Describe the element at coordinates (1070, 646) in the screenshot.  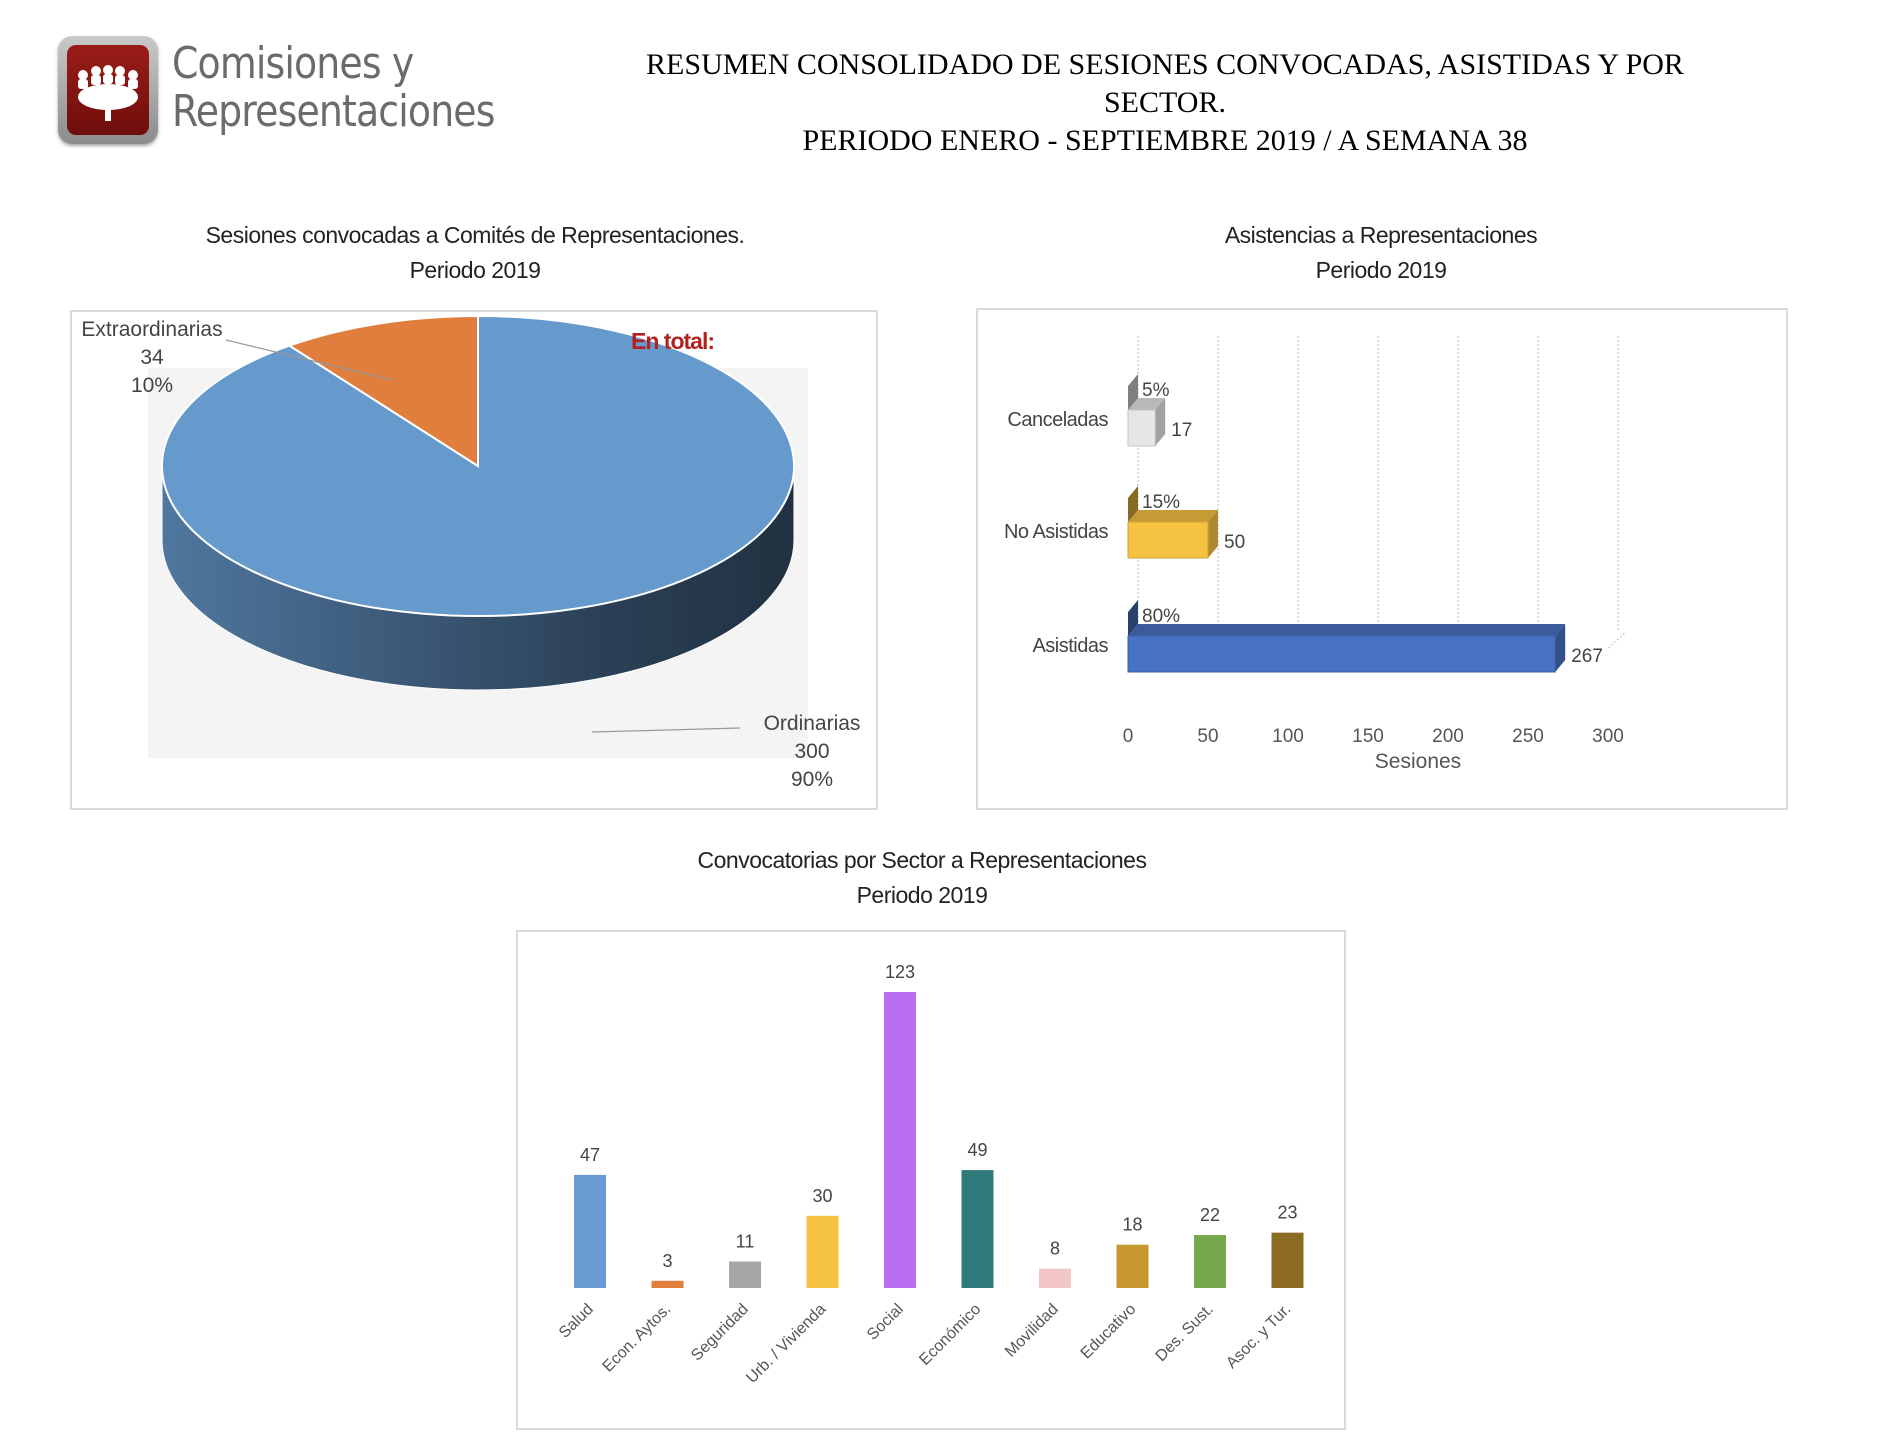
I see `hbar-category-label: Asistidas` at that location.